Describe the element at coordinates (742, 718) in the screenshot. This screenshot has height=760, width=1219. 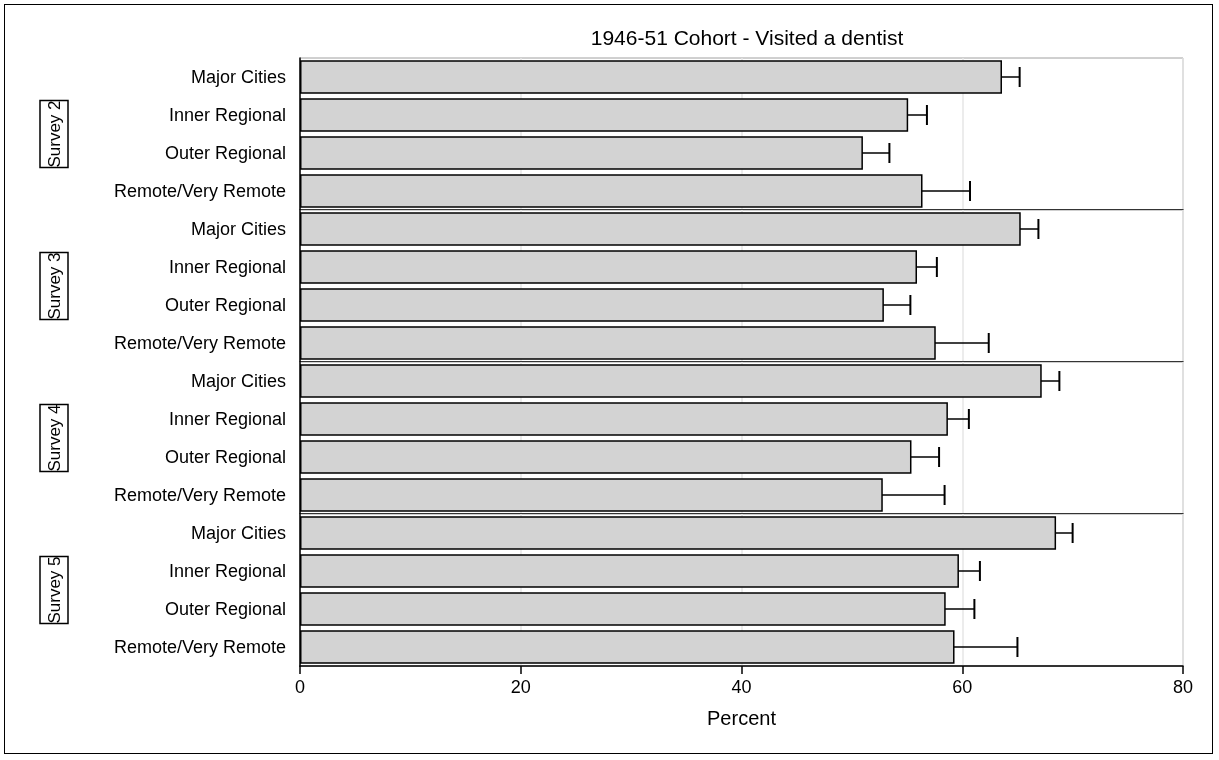
I see `x-axis-title: Percent` at that location.